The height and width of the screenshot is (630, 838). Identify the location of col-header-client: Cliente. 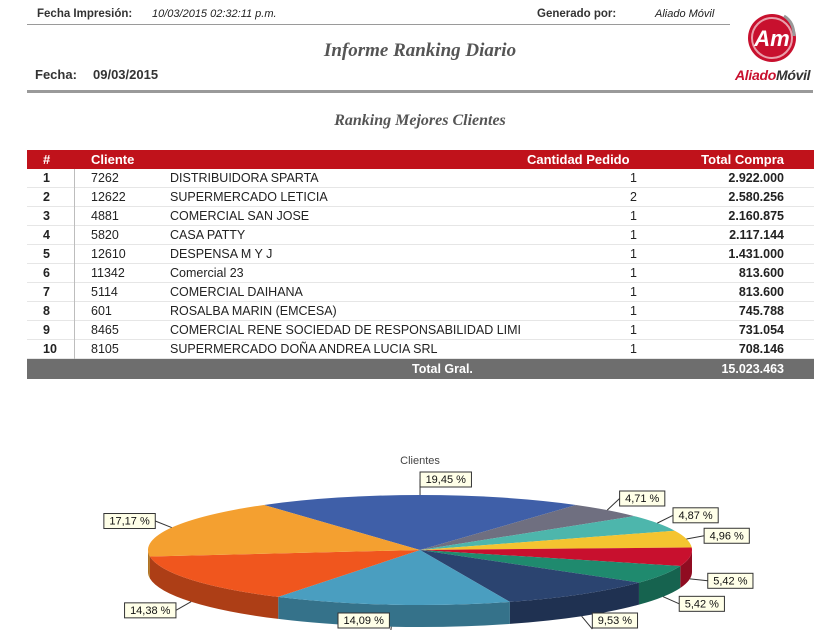
(113, 159).